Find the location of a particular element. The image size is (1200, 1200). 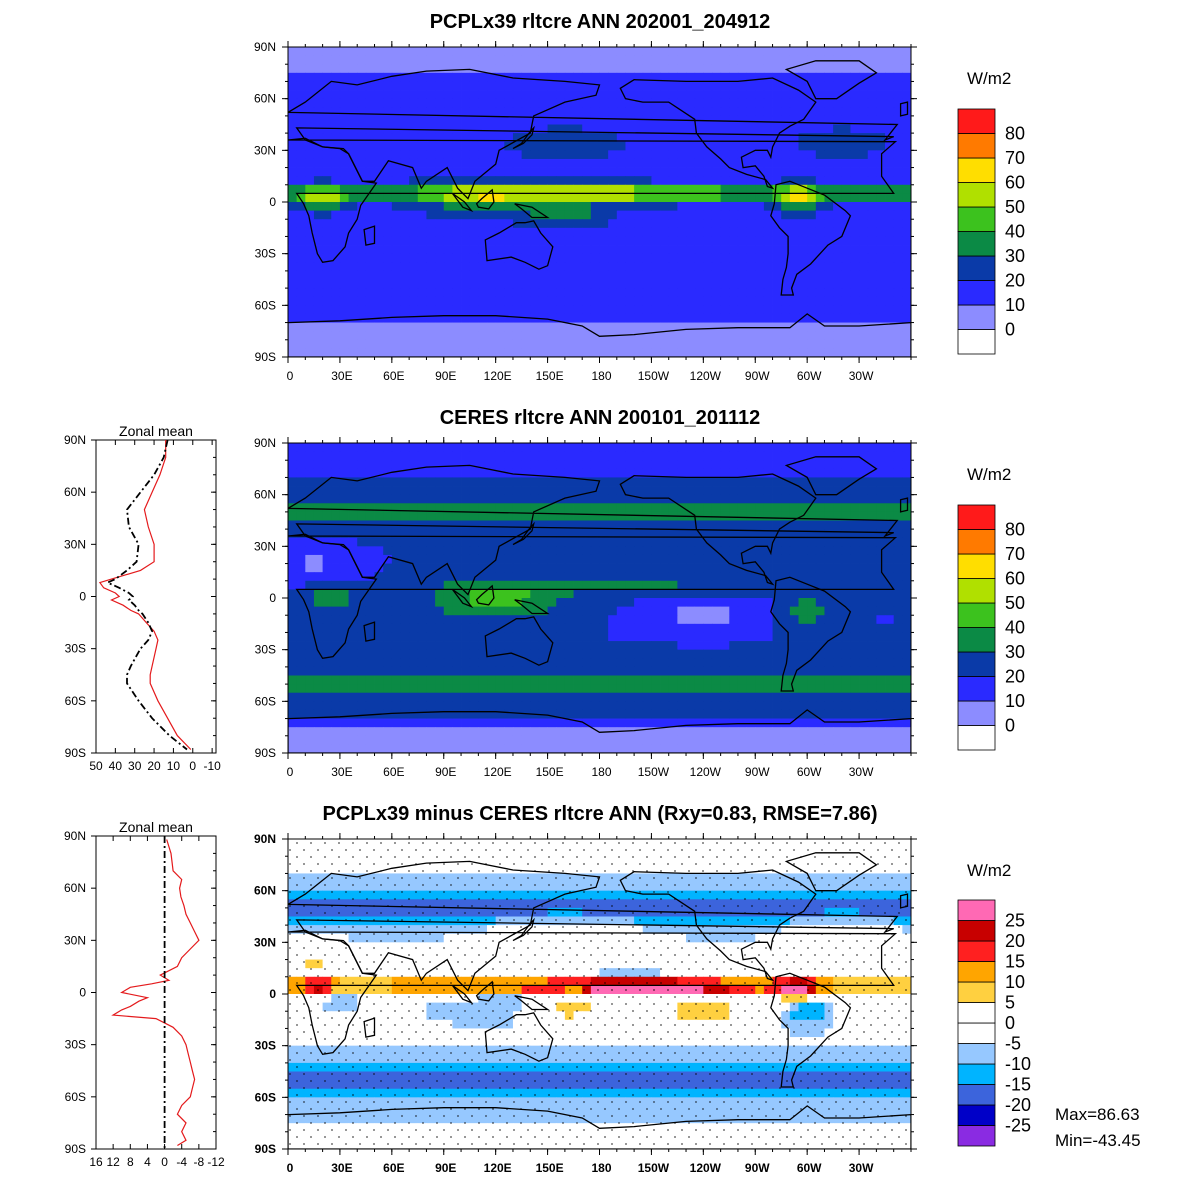

lon-label: 180 is located at coordinates (601, 376).